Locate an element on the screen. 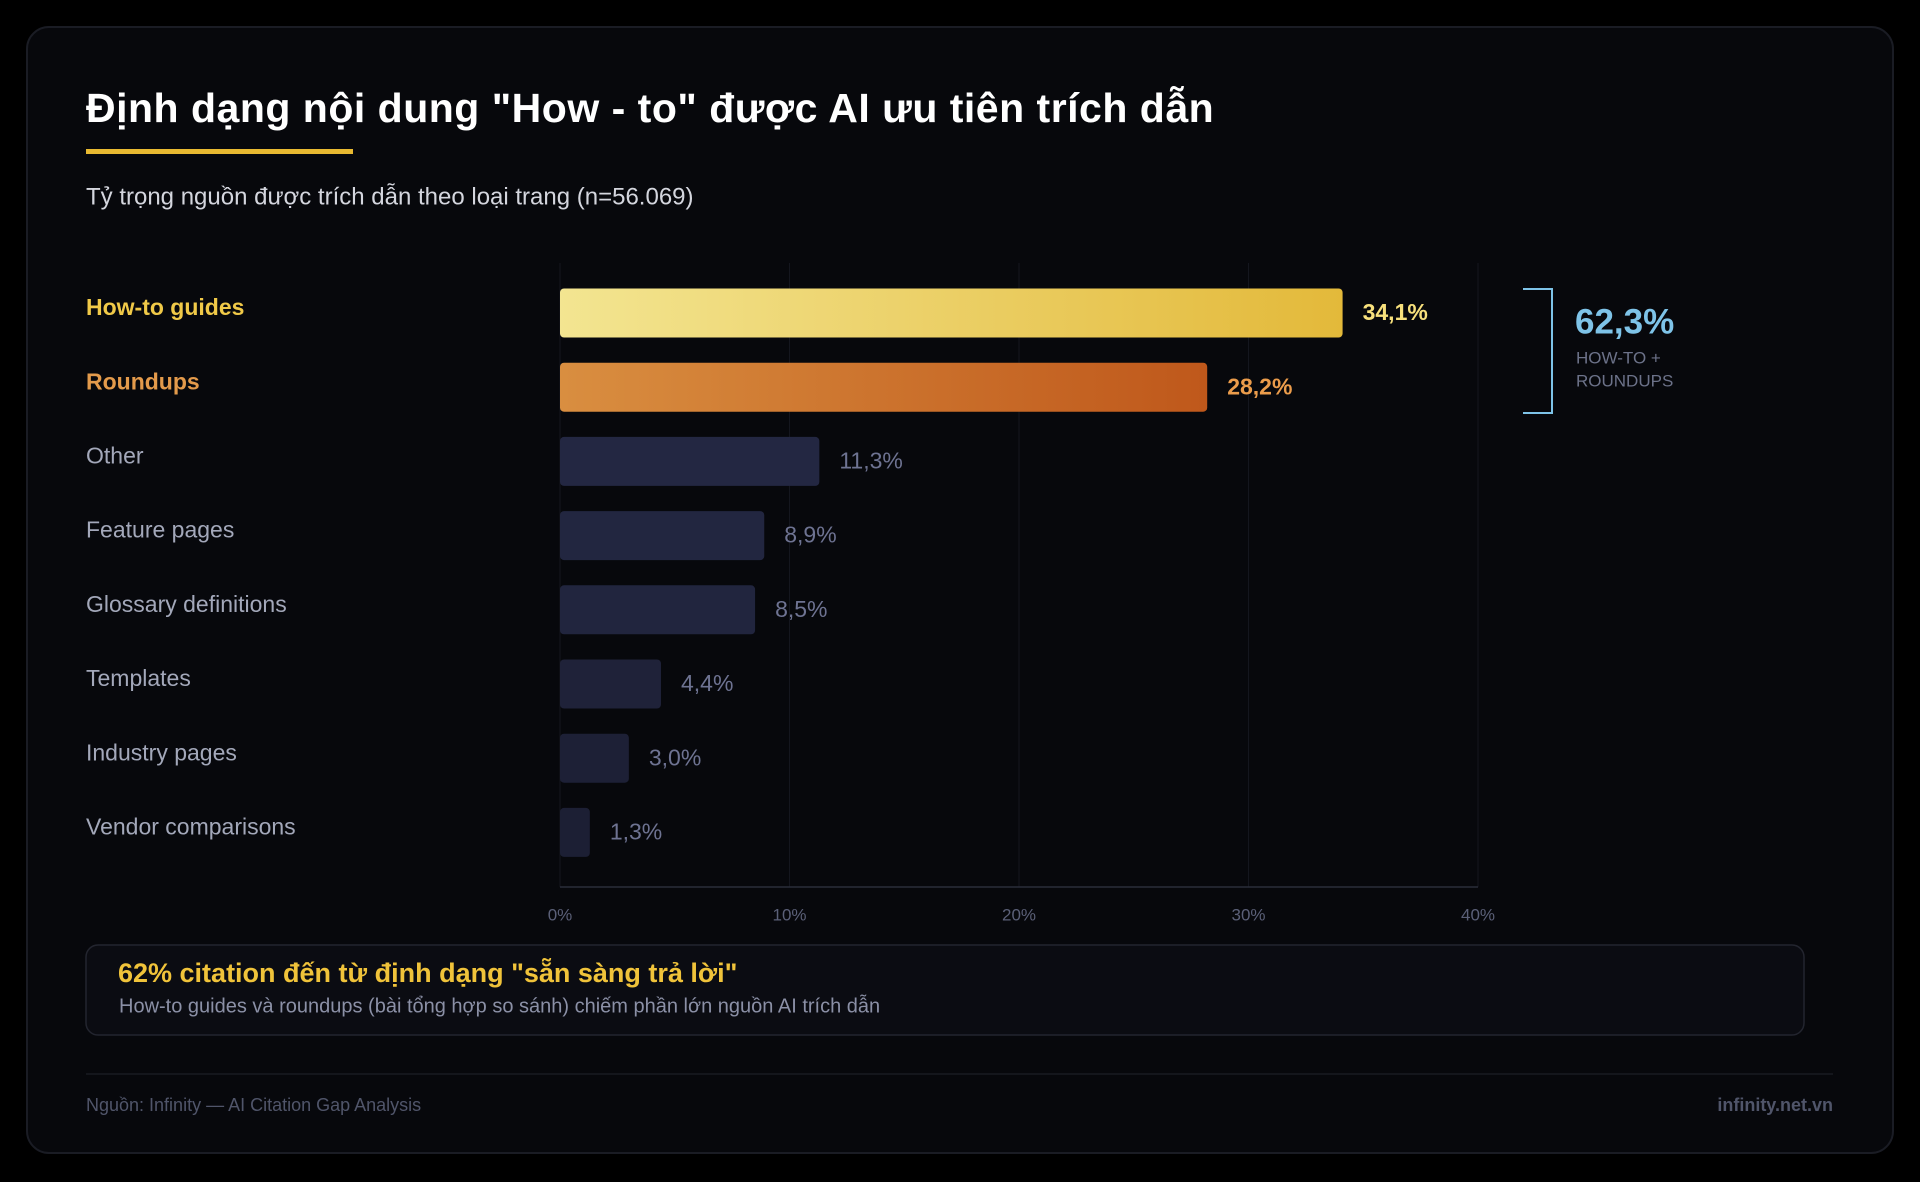 The image size is (1920, 1182). bracket is located at coordinates (1538, 351).